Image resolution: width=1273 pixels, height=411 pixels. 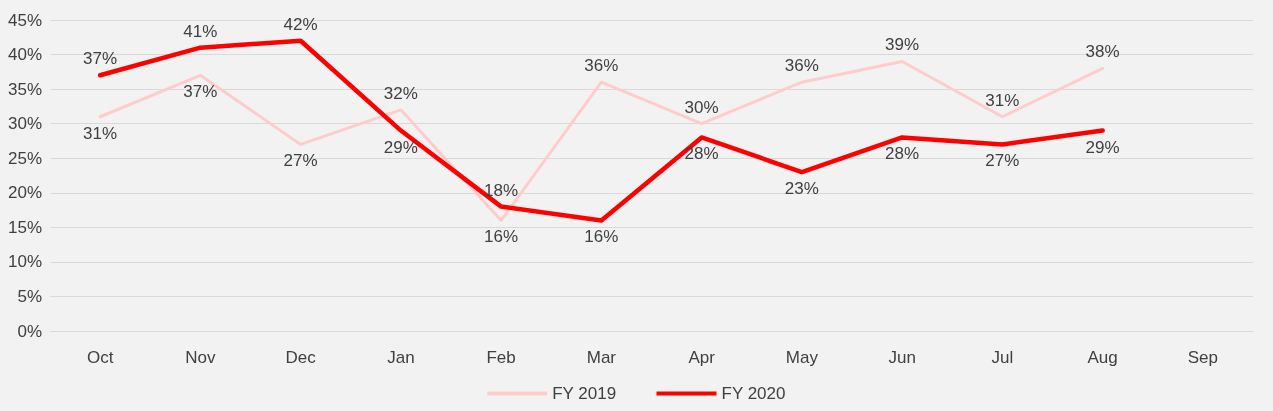 I want to click on y-tick-label: 0%, so click(x=29, y=331).